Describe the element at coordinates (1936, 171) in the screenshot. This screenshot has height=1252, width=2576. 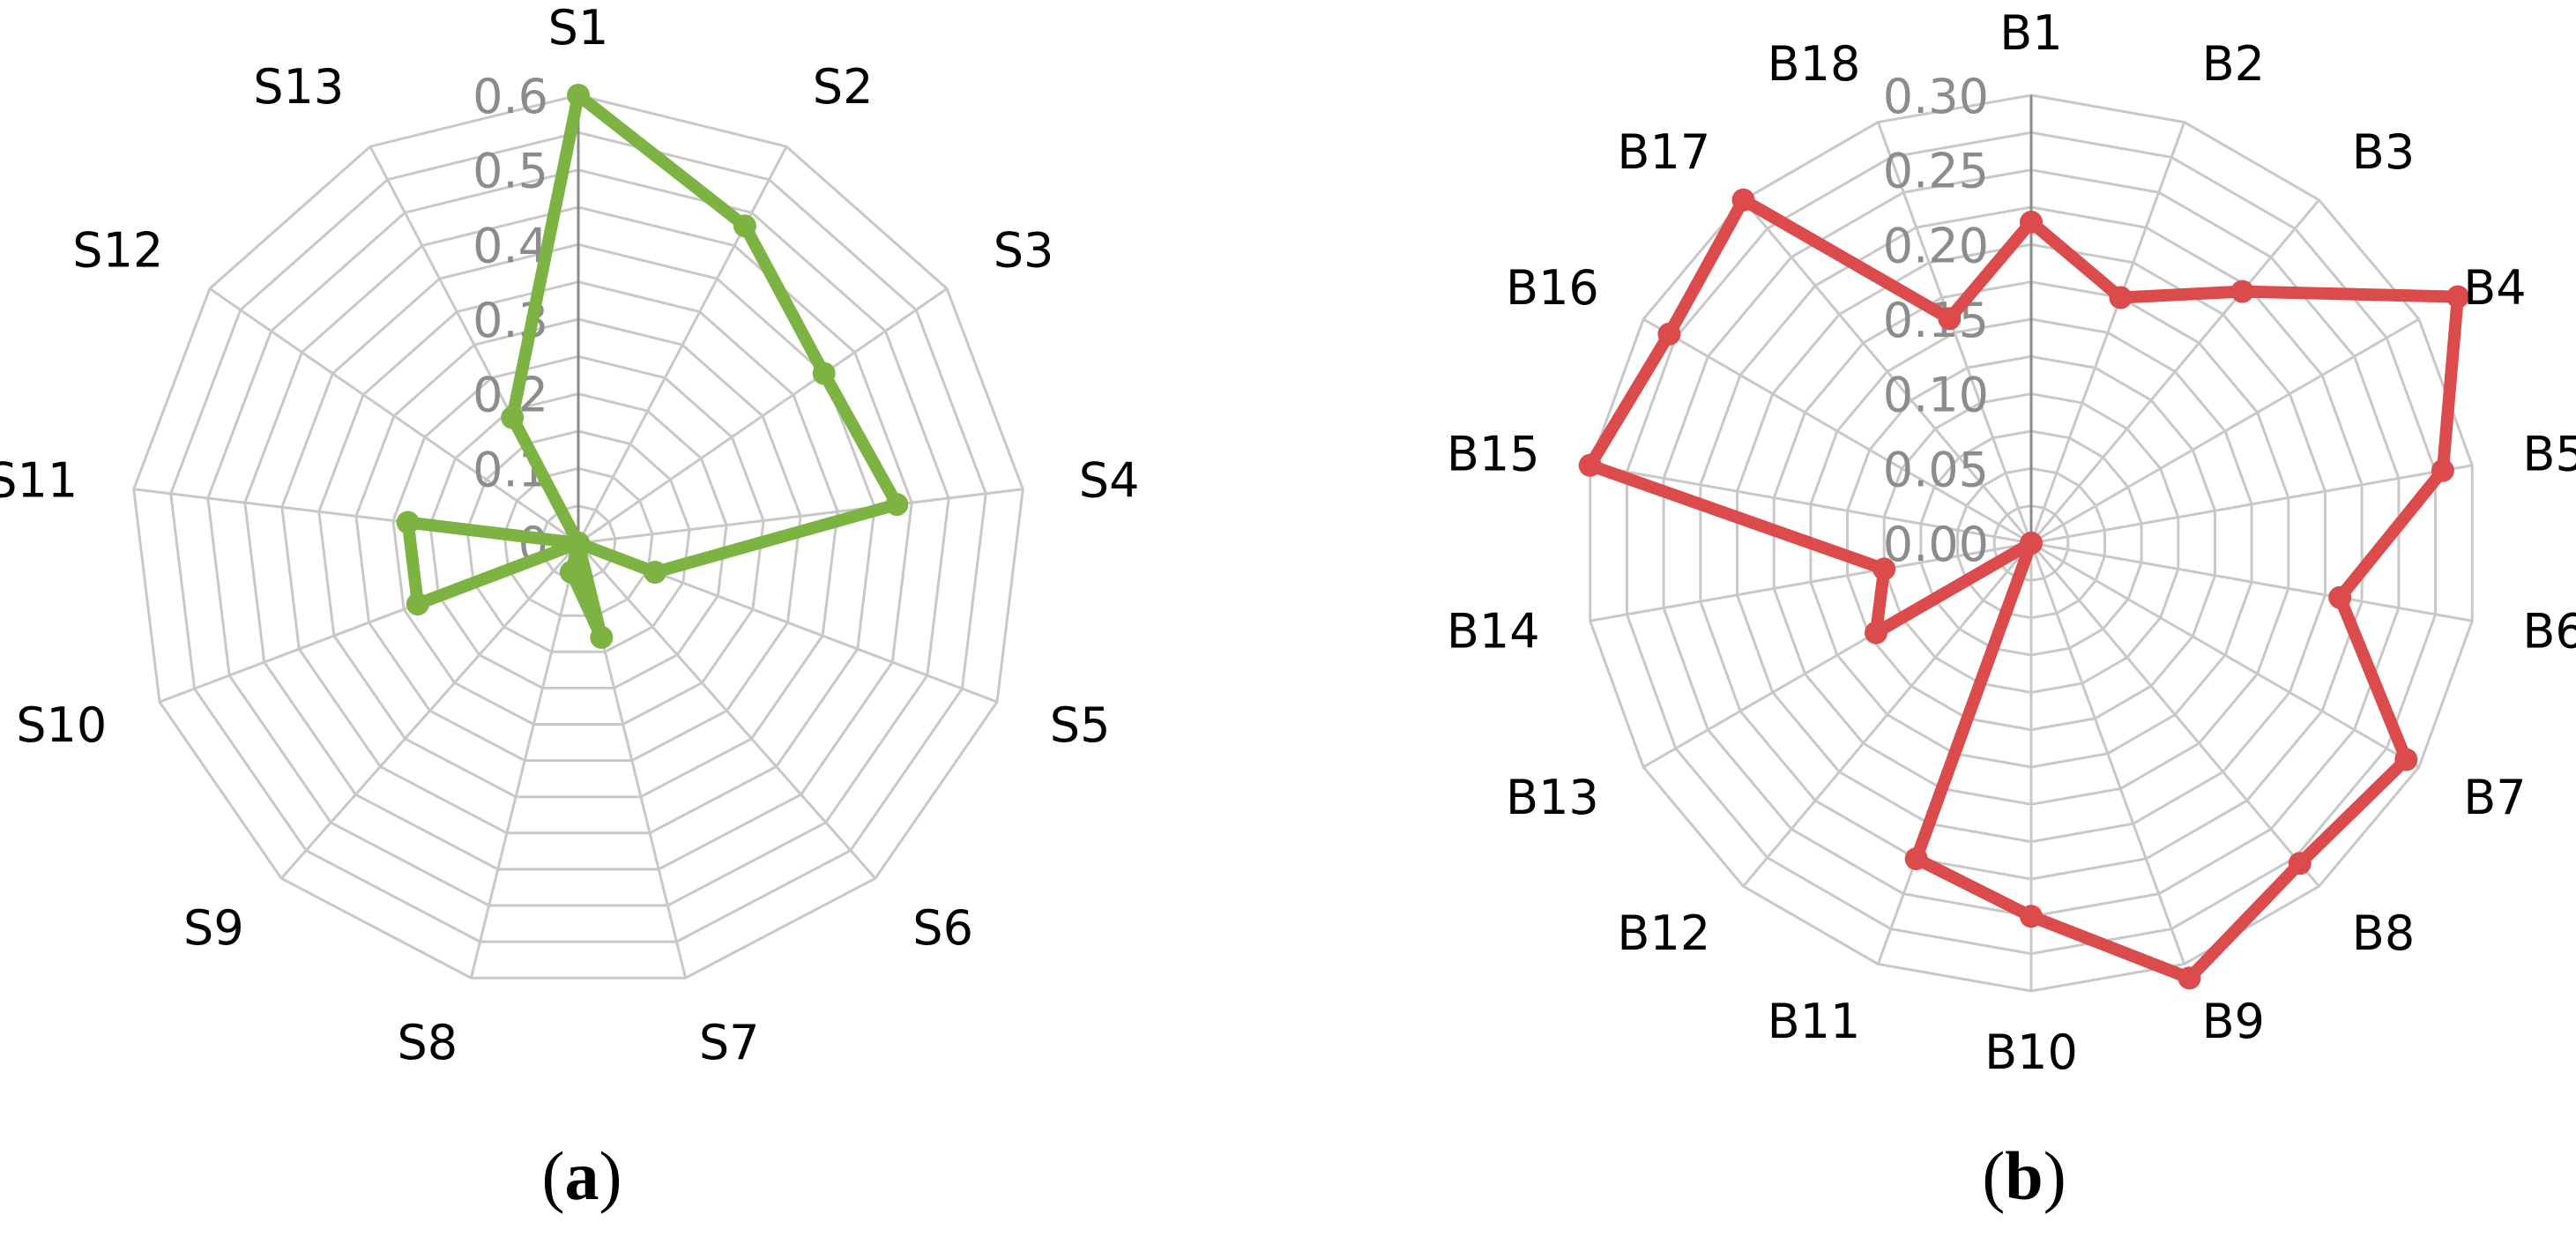
I see `tick-label: 0.25` at that location.